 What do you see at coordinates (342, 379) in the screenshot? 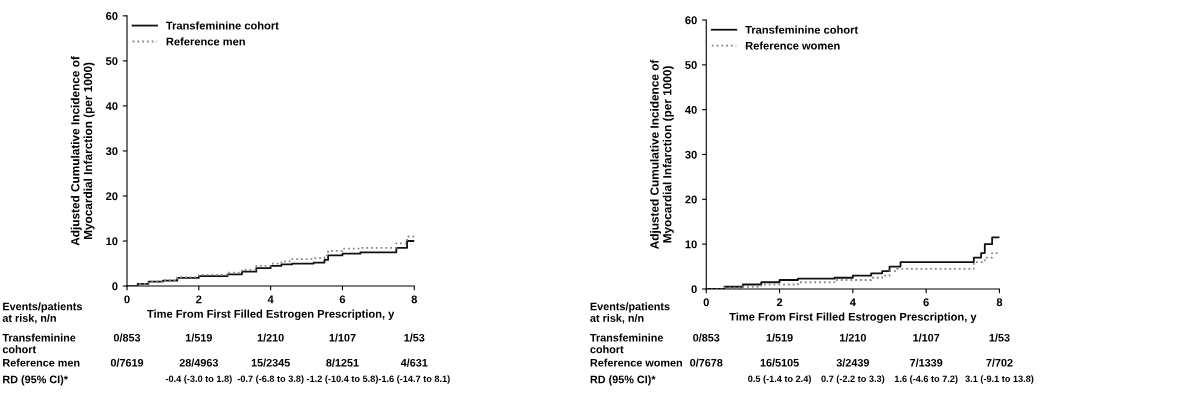
I see `text: -1.2 (-10.4 to 5.8)` at bounding box center [342, 379].